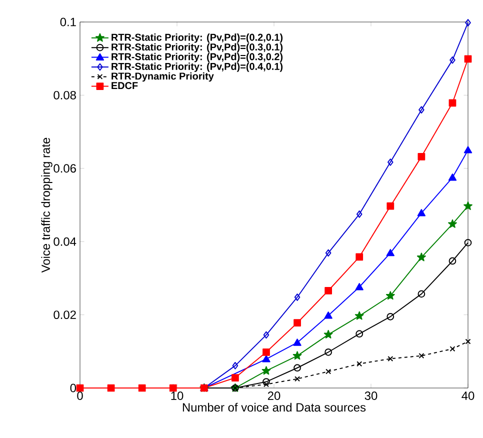  I want to click on y-tick-label: 0.02, so click(65, 315).